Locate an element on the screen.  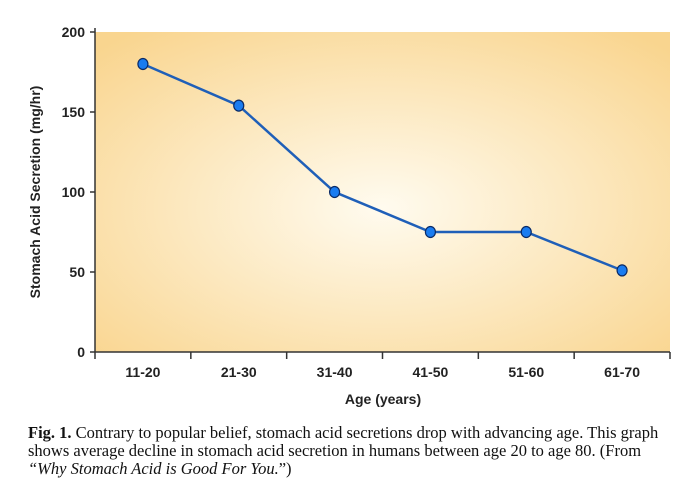
y-axis-label: Stomach Acid Secretion (mg/hr) is located at coordinates (35, 192).